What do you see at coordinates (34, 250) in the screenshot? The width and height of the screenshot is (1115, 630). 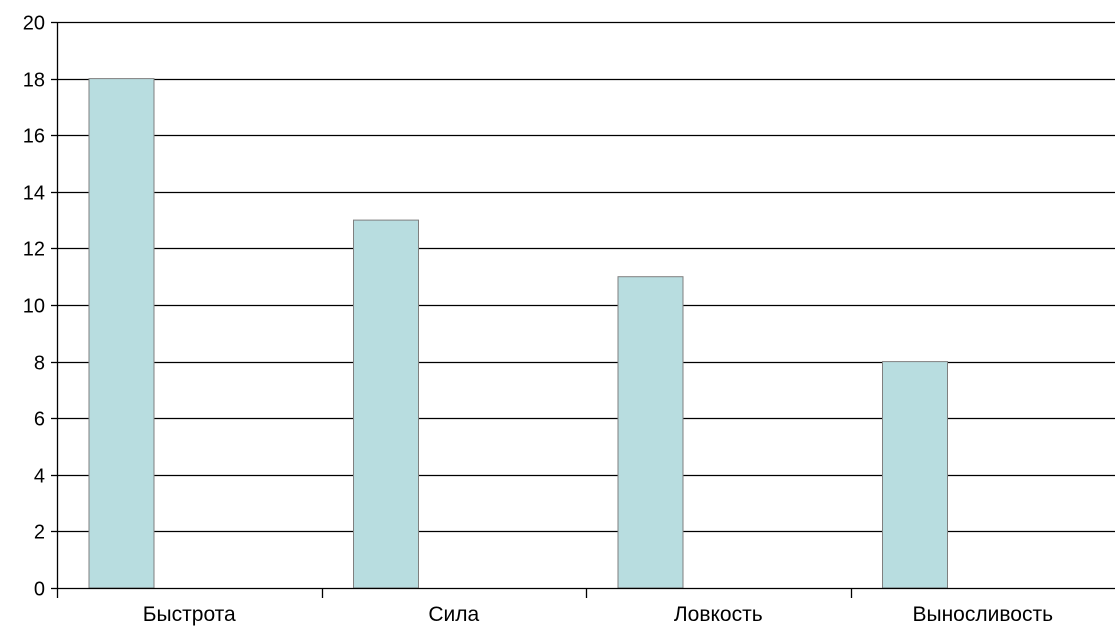 I see `y-tick-label: 12` at bounding box center [34, 250].